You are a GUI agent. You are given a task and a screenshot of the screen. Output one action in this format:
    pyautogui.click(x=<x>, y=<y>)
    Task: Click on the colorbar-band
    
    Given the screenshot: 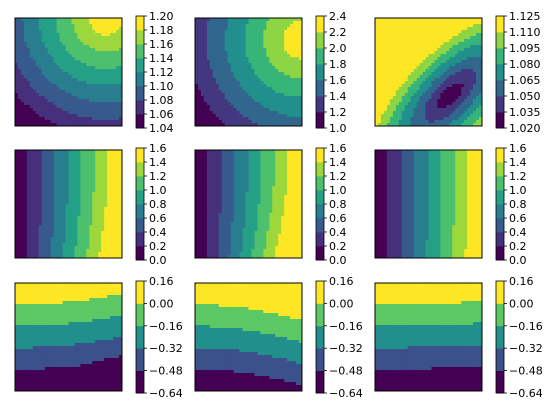 What is the action you would take?
    pyautogui.click(x=140, y=93)
    